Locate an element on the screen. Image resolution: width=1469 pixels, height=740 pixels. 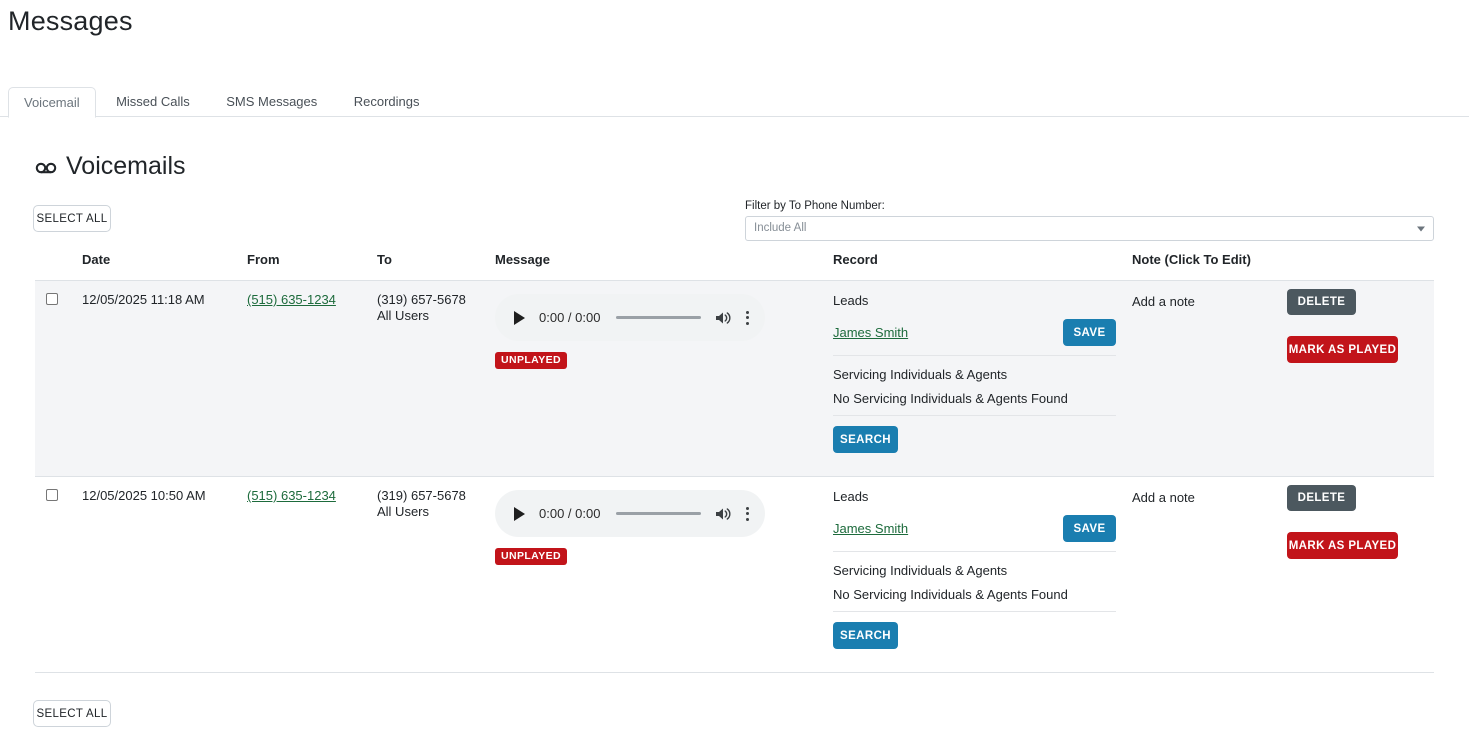
section-heading-text: Voicemails is located at coordinates (126, 166).